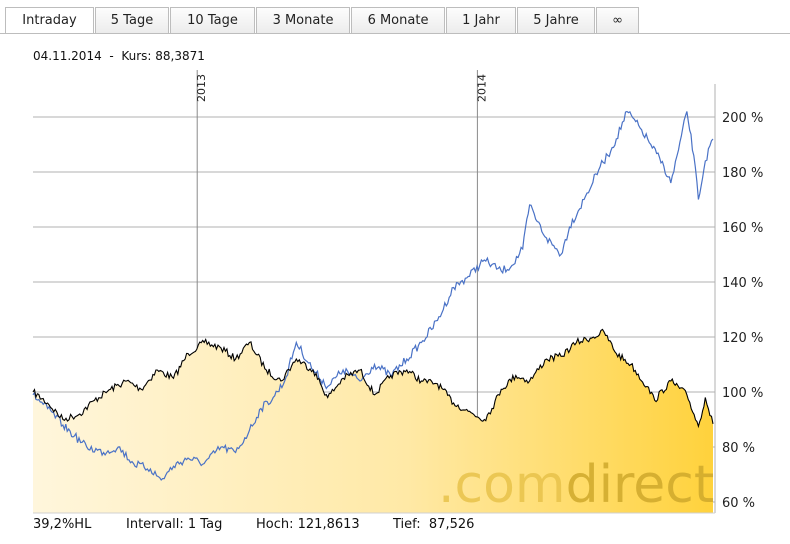 This screenshot has width=790, height=544. What do you see at coordinates (556, 20) in the screenshot?
I see `tab-5-jahre: 5 Jahre` at bounding box center [556, 20].